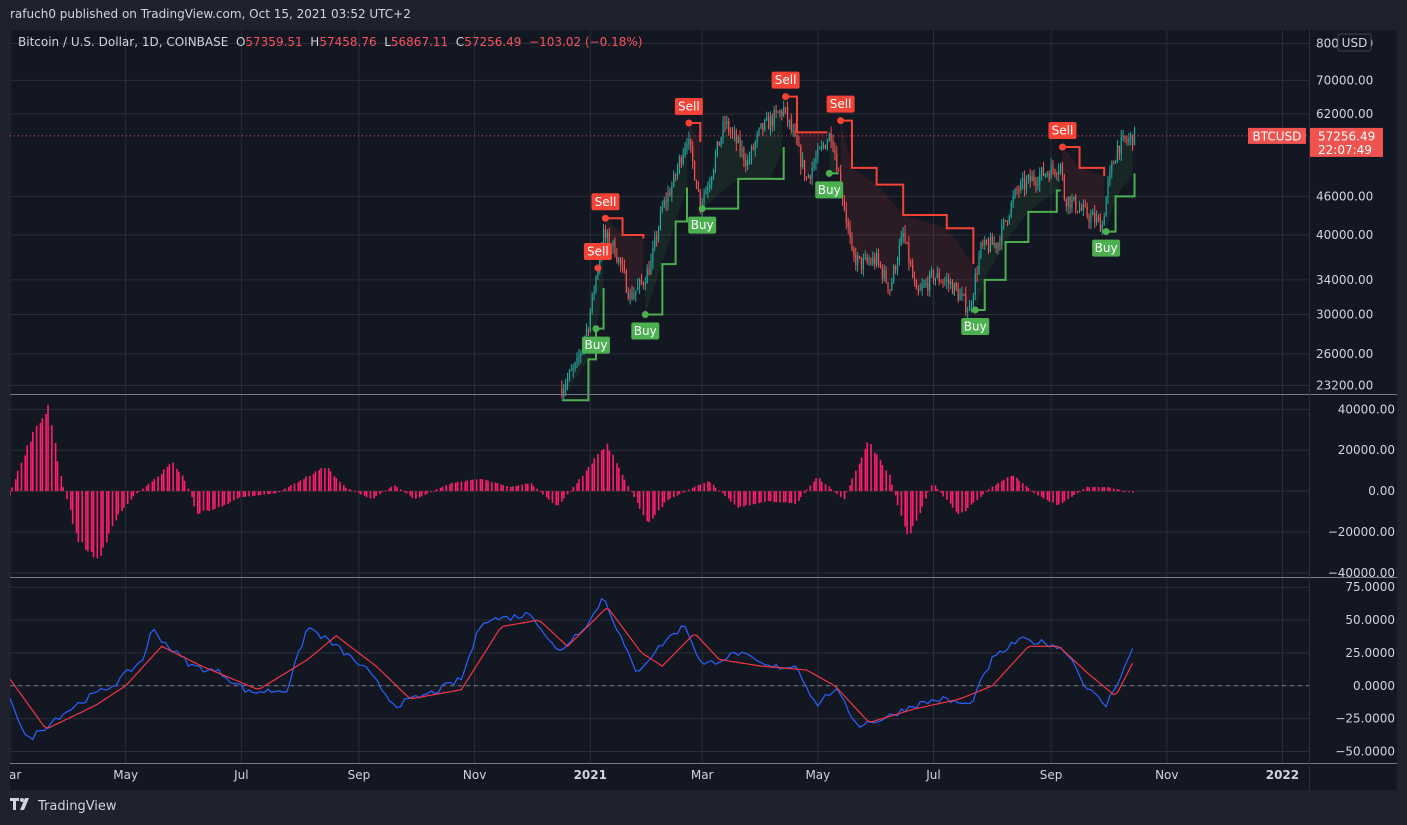 Image resolution: width=1407 pixels, height=825 pixels. Describe the element at coordinates (654, 775) in the screenshot. I see `time-axis: Mar May Jul Sep Nov 2021 Mar May Jul Sep Nov 2022` at that location.